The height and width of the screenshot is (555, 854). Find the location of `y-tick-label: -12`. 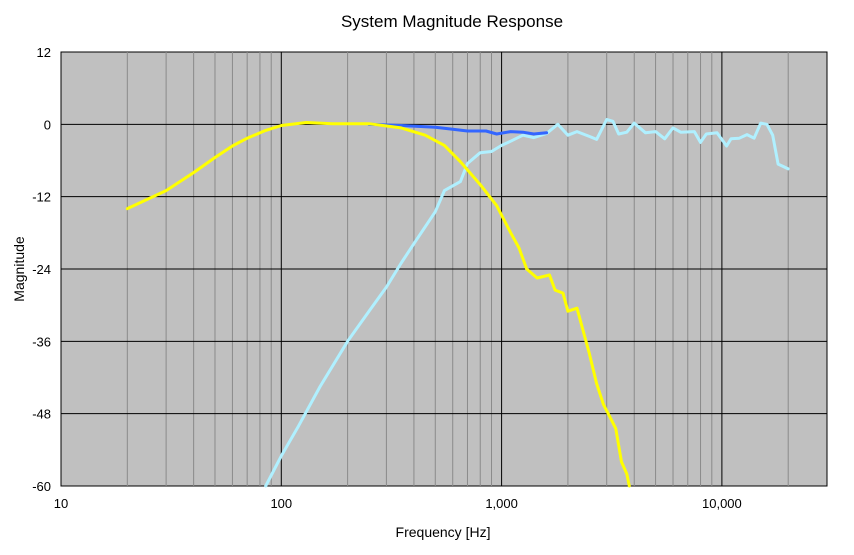

y-tick-label: -12 is located at coordinates (41, 197).